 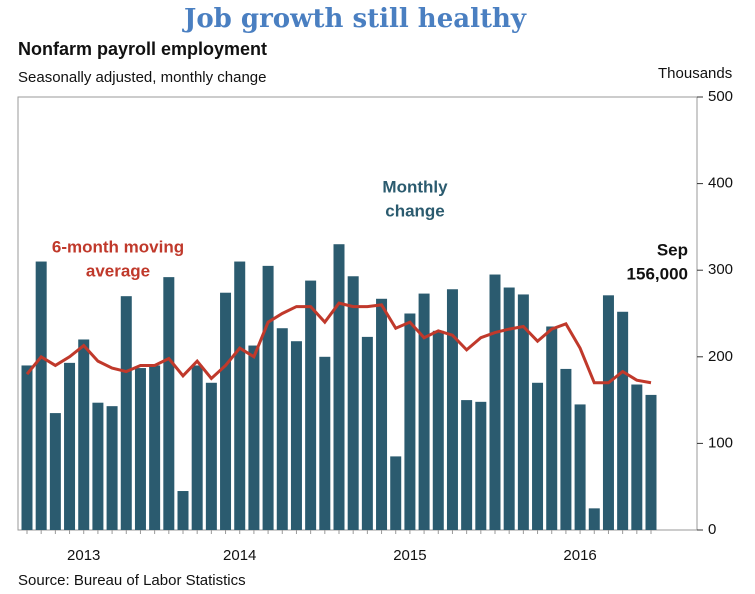 I want to click on annotation: 6-month moving, so click(x=118, y=246).